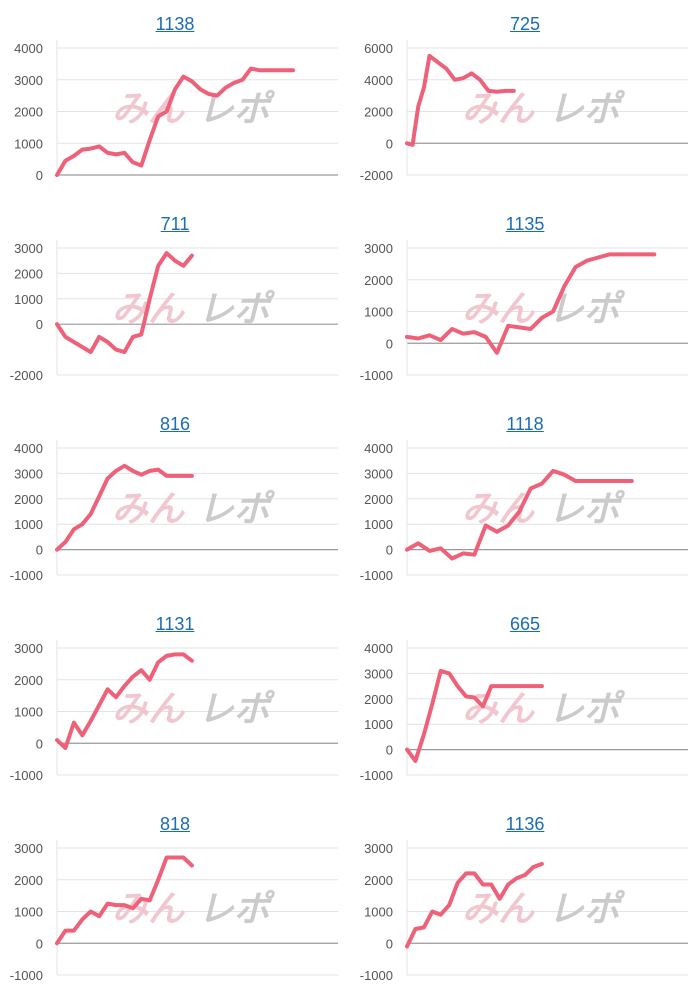  Describe the element at coordinates (175, 24) in the screenshot. I see `chart-title-link: 1138` at that location.